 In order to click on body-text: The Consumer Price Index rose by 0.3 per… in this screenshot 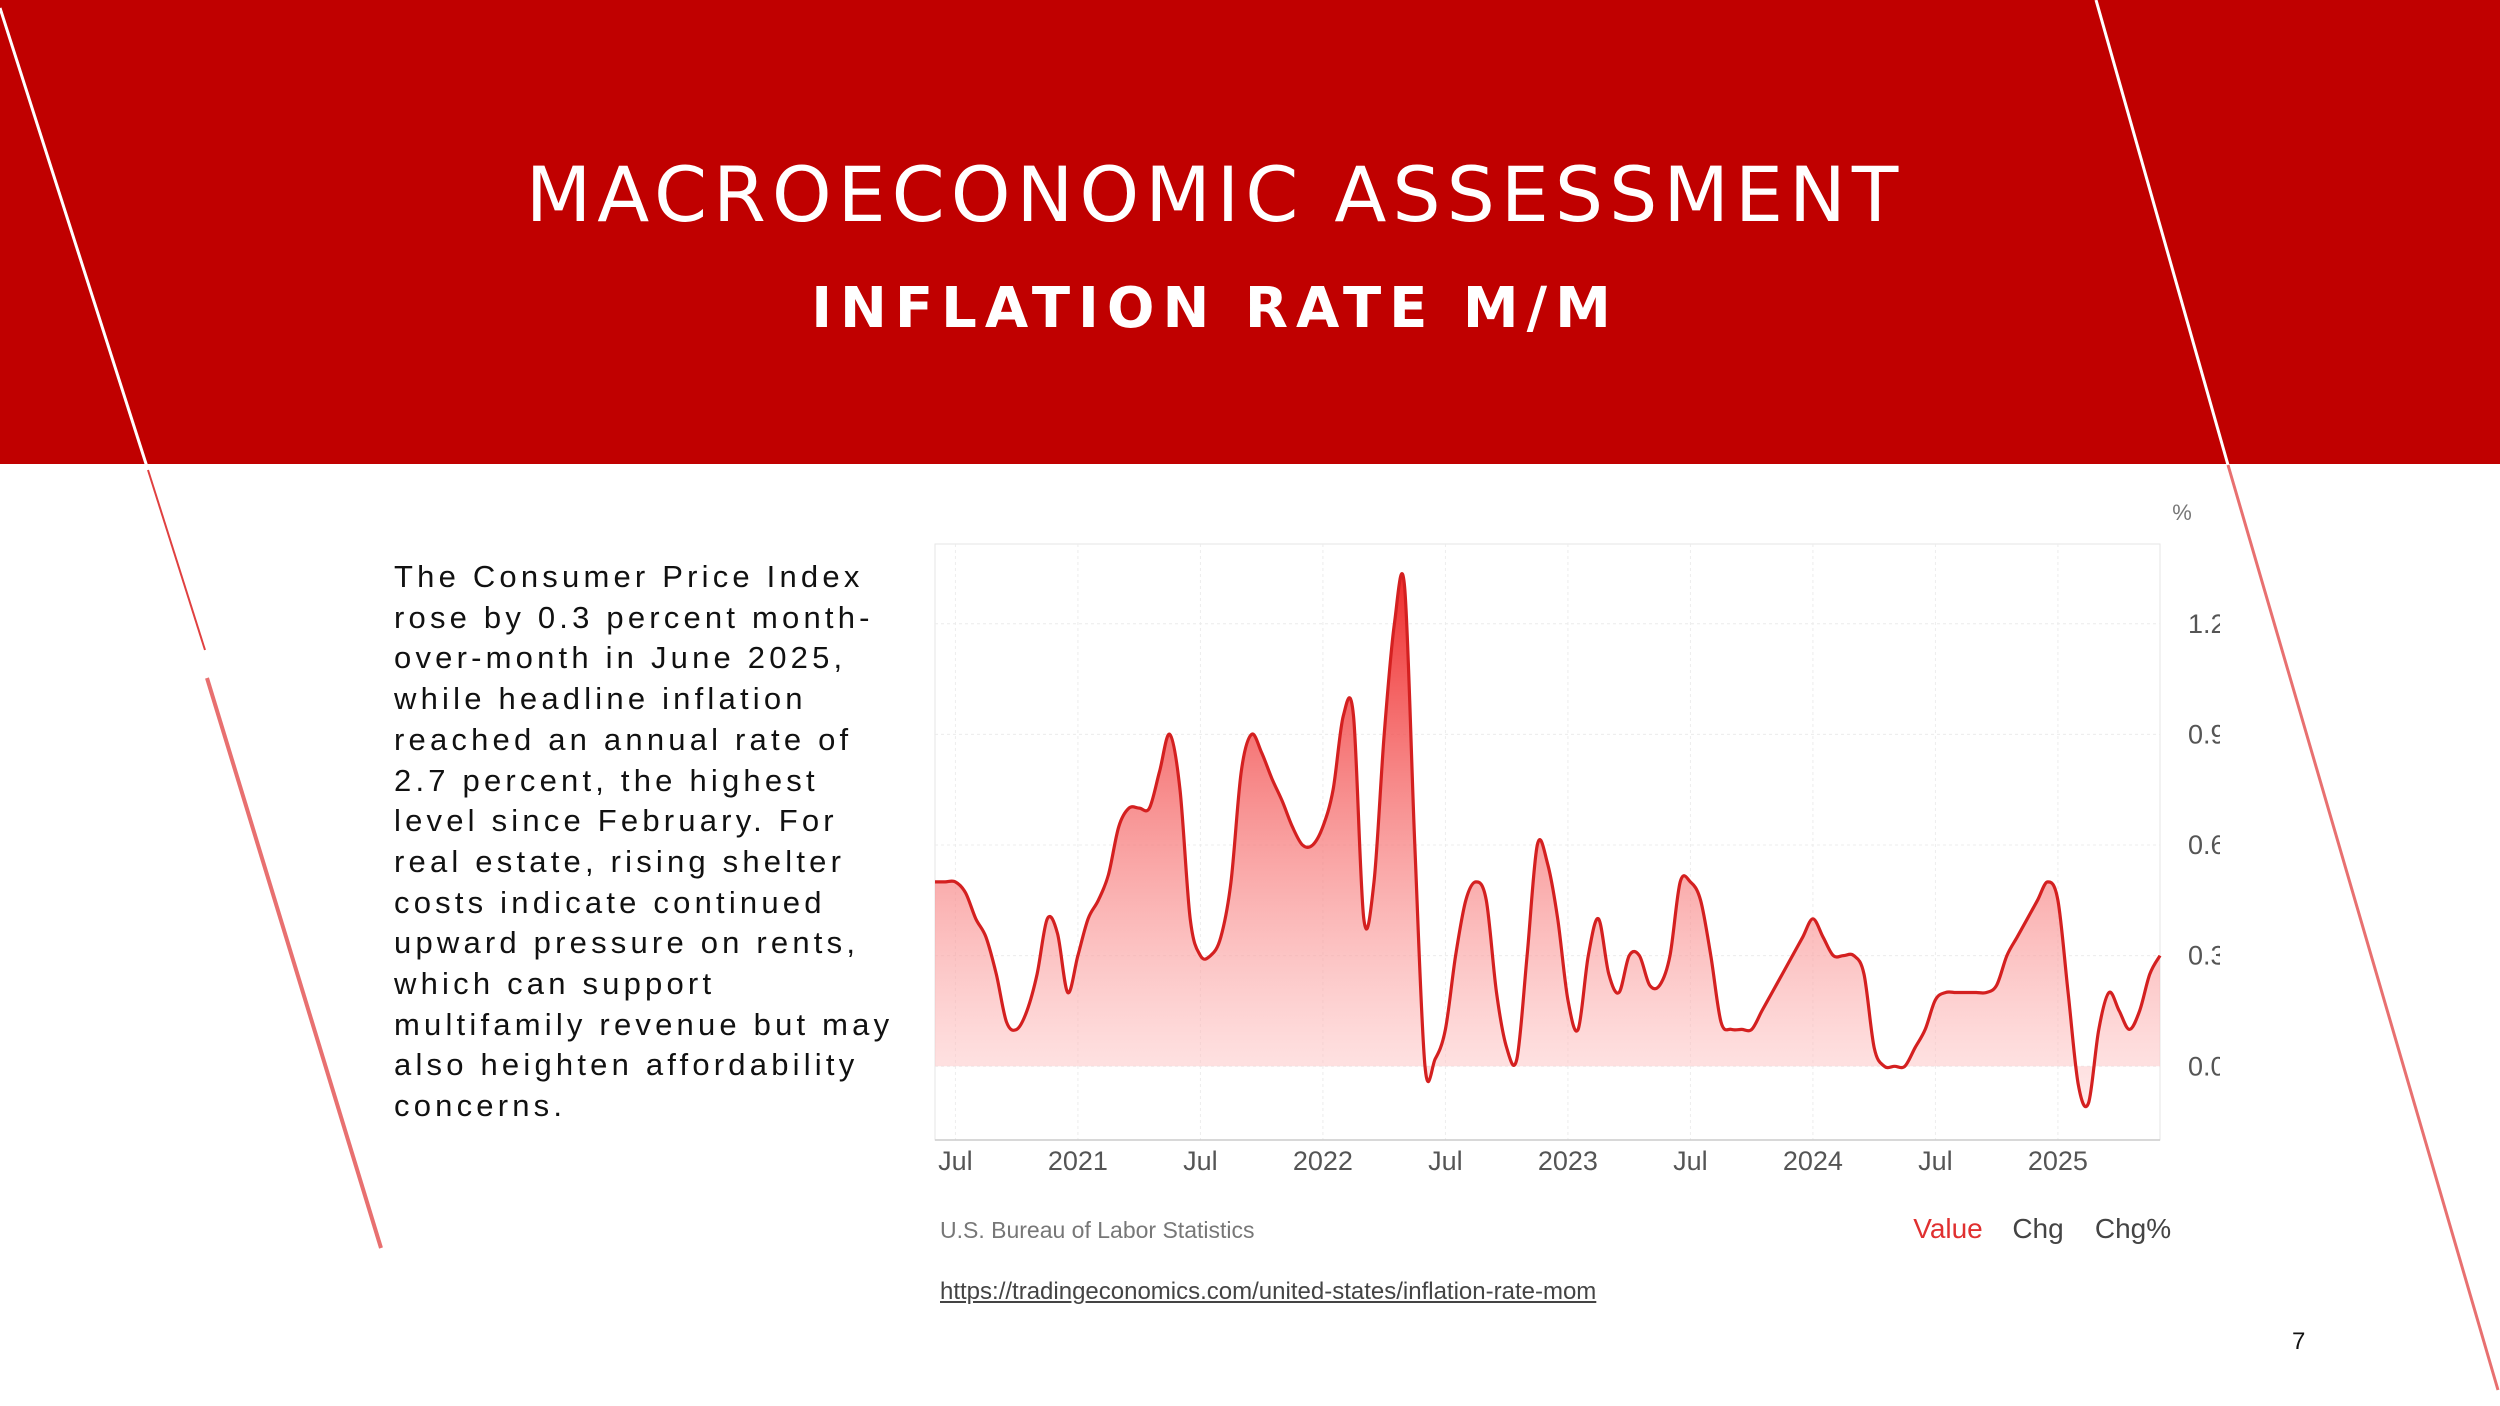, I will do `click(644, 841)`.